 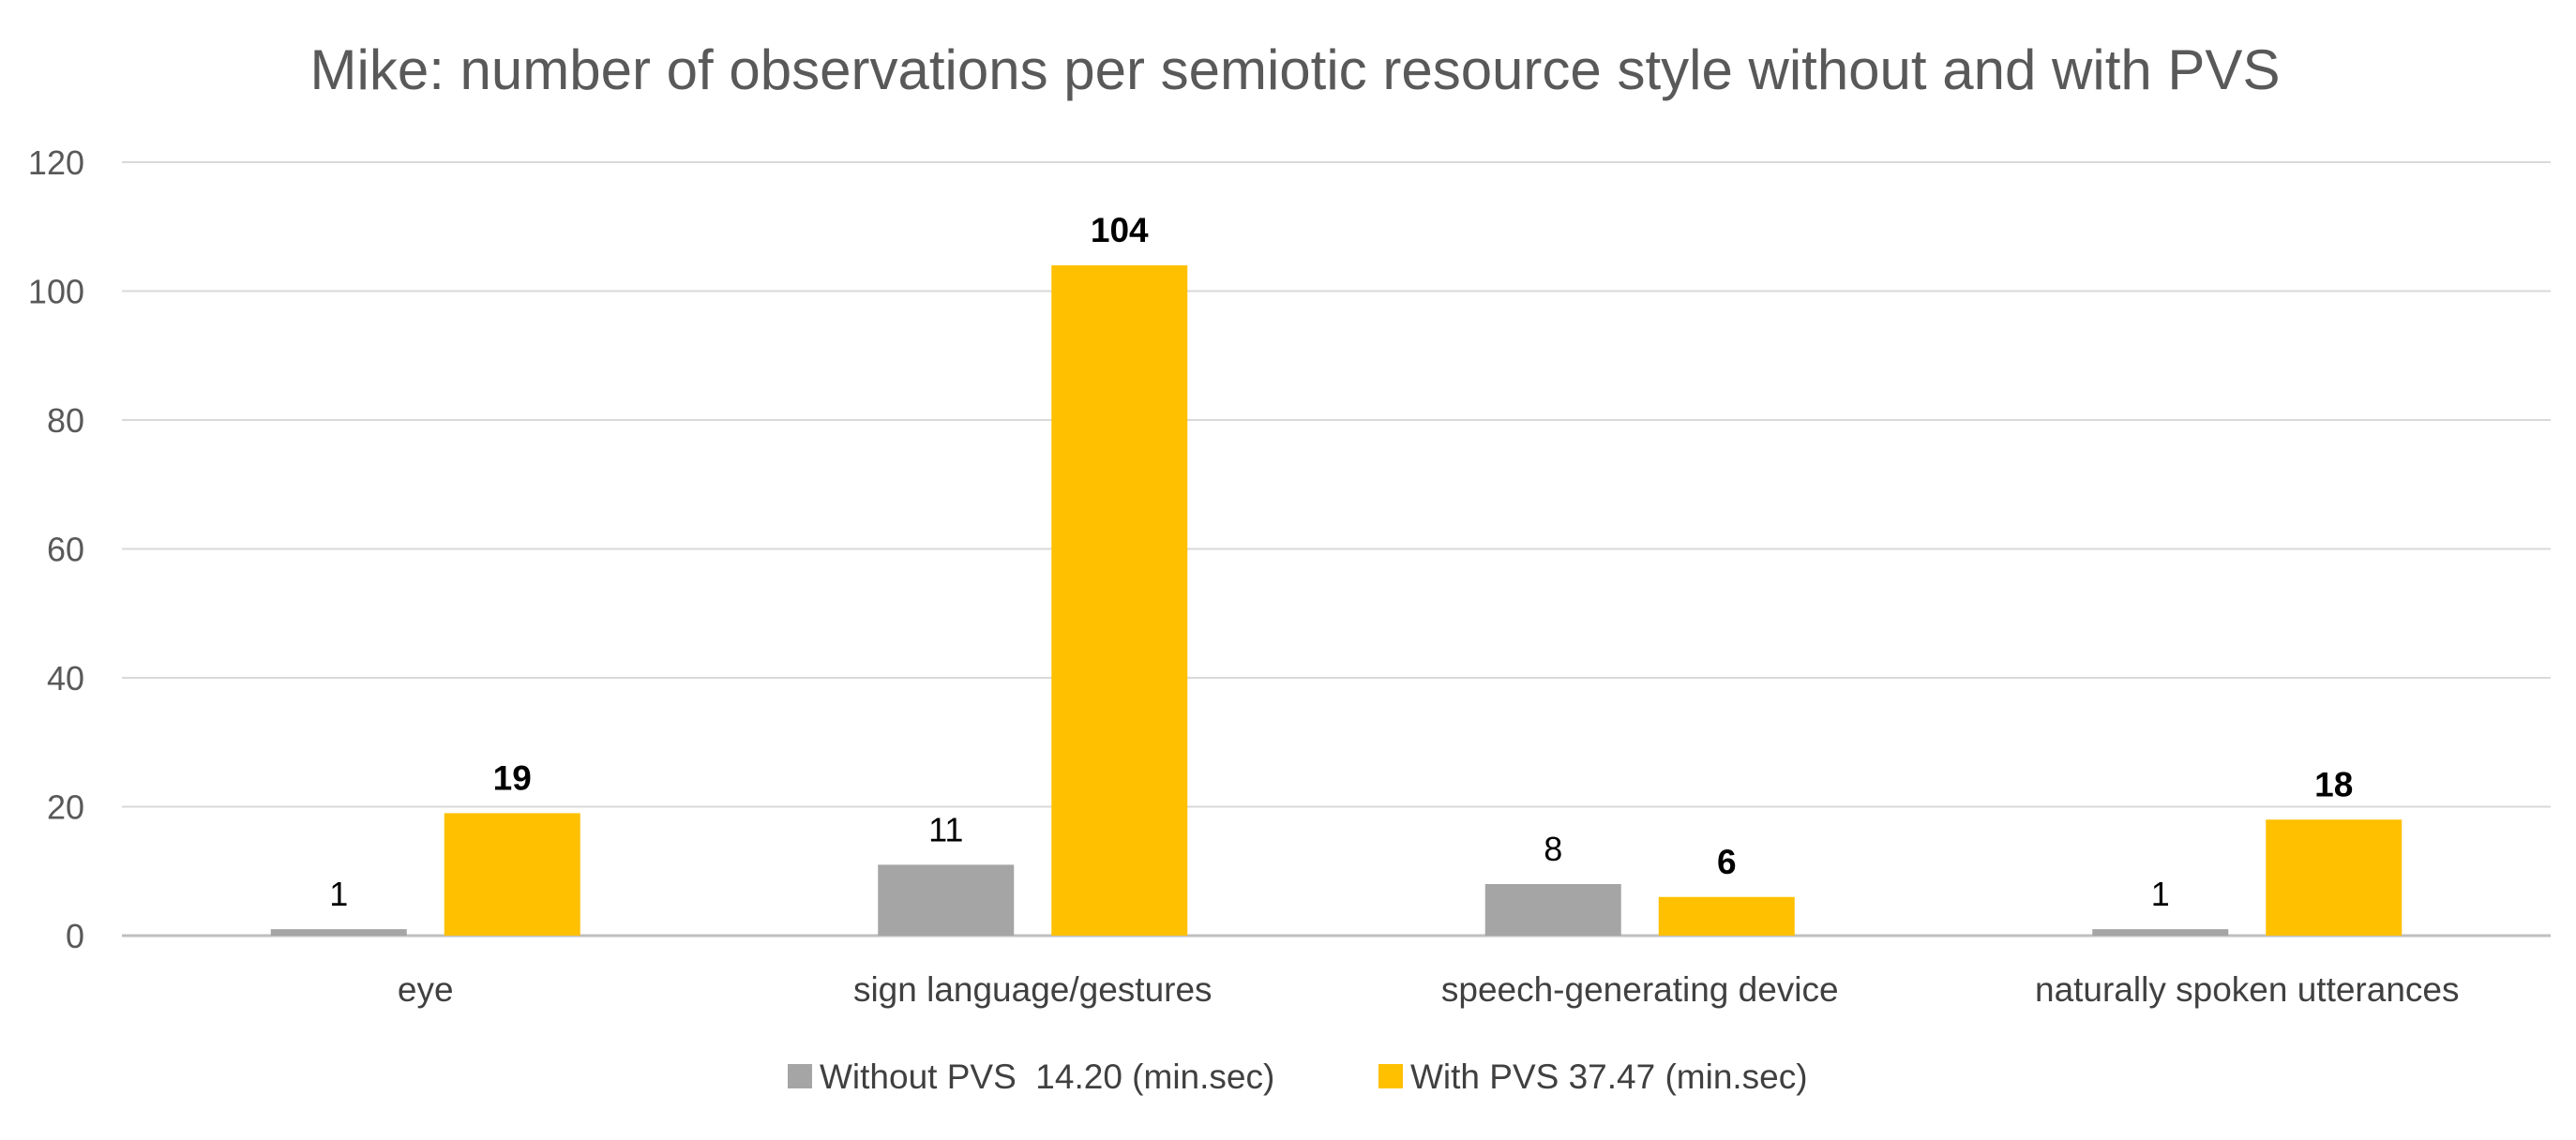 I want to click on data-label: 19, so click(x=512, y=777).